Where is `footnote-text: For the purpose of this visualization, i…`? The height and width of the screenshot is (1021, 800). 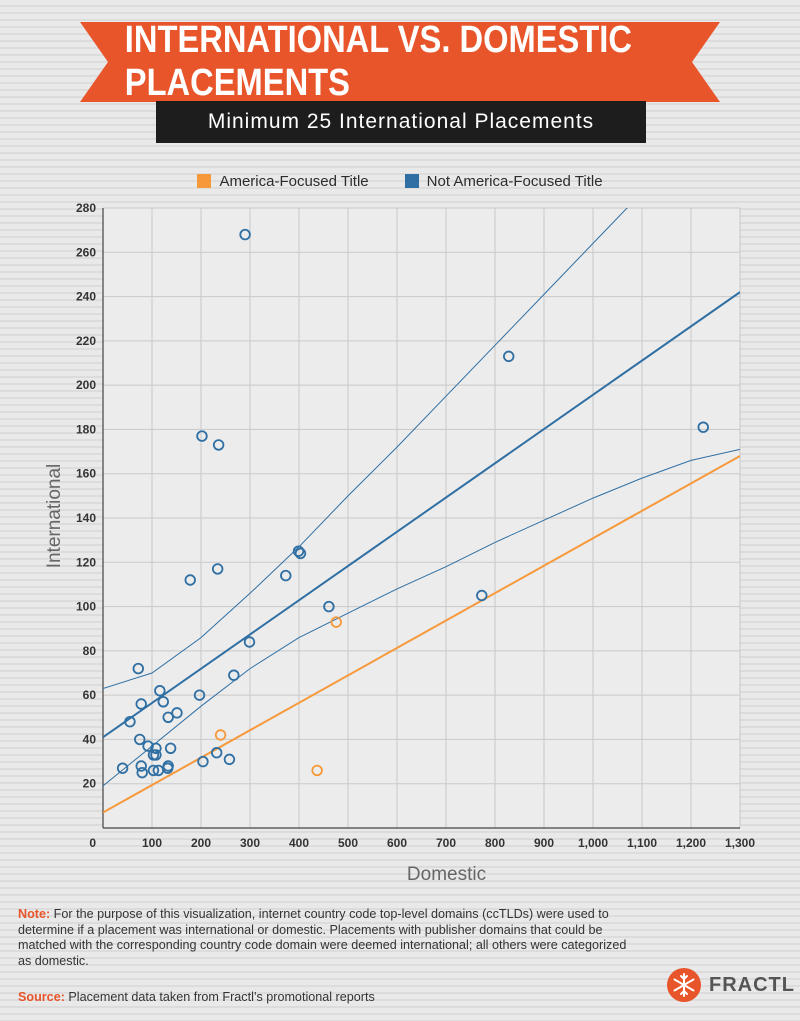 footnote-text: For the purpose of this visualization, i… is located at coordinates (322, 937).